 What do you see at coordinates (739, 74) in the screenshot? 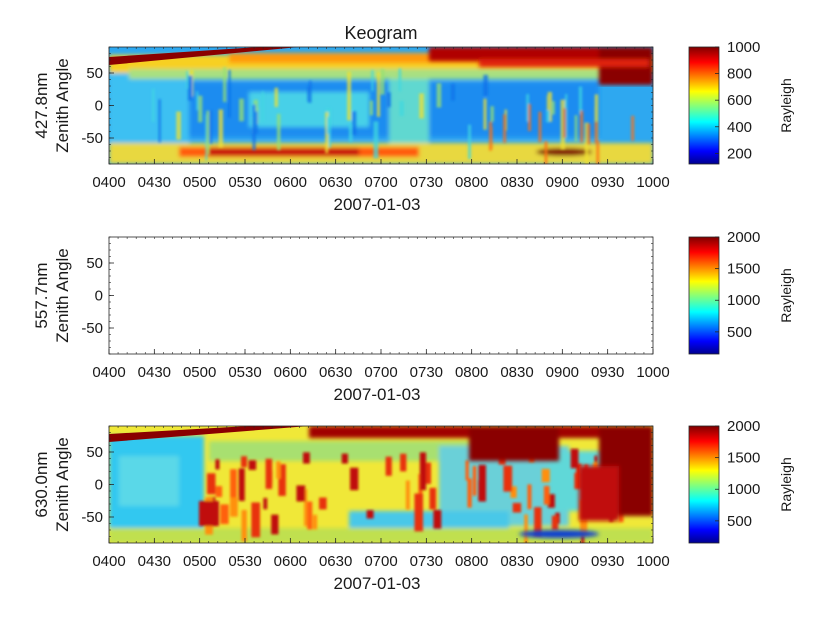
I see `colorbar-tick-label: 800` at bounding box center [739, 74].